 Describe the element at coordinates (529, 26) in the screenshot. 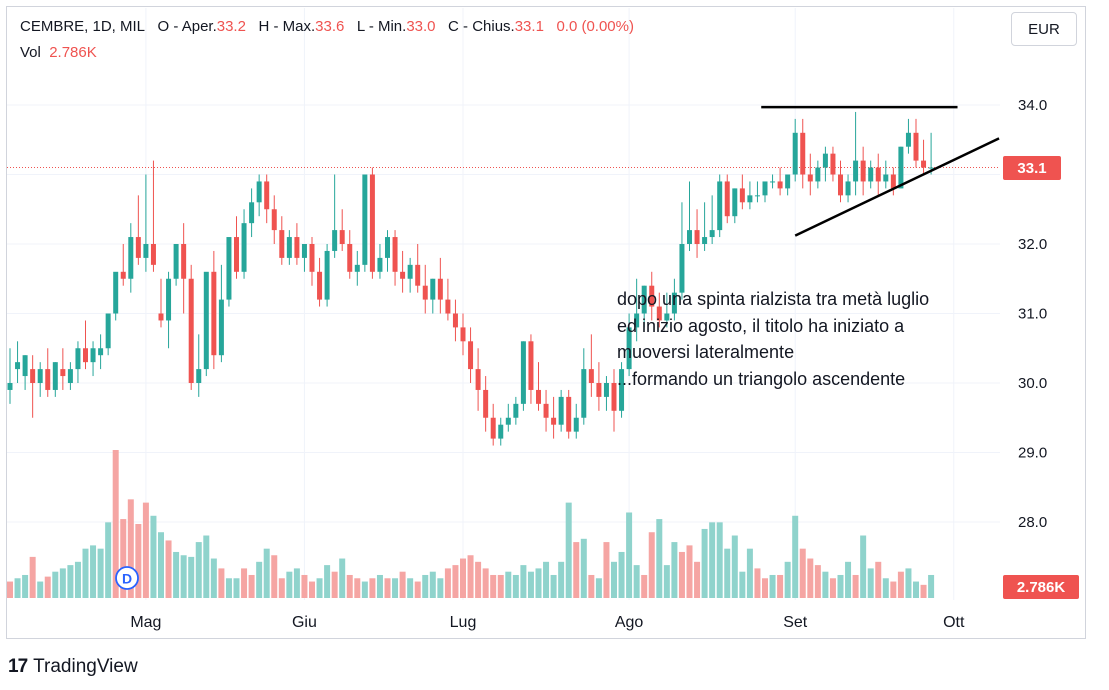

I see `close-value: 33.1` at that location.